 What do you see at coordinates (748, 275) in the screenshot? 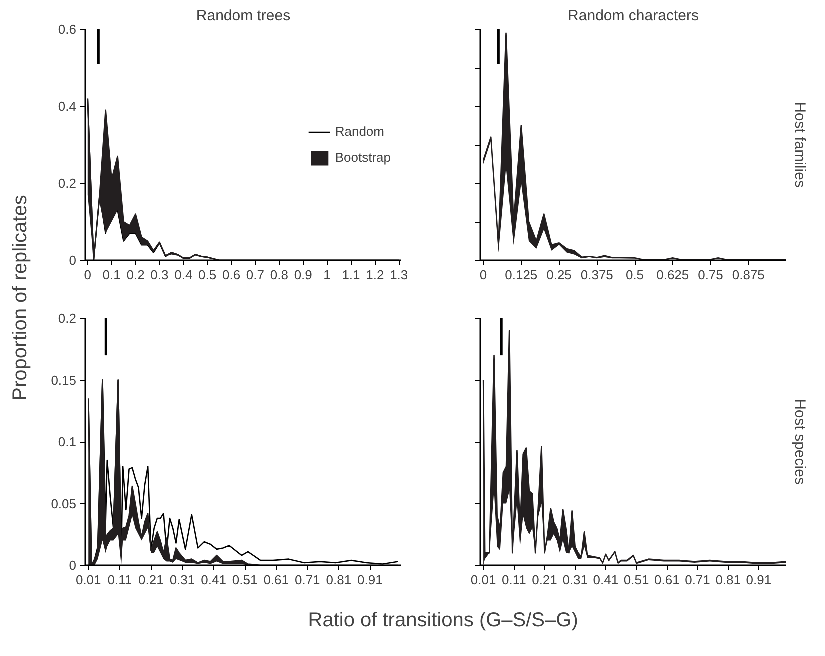
I see `x-tick-label: 0.875` at bounding box center [748, 275].